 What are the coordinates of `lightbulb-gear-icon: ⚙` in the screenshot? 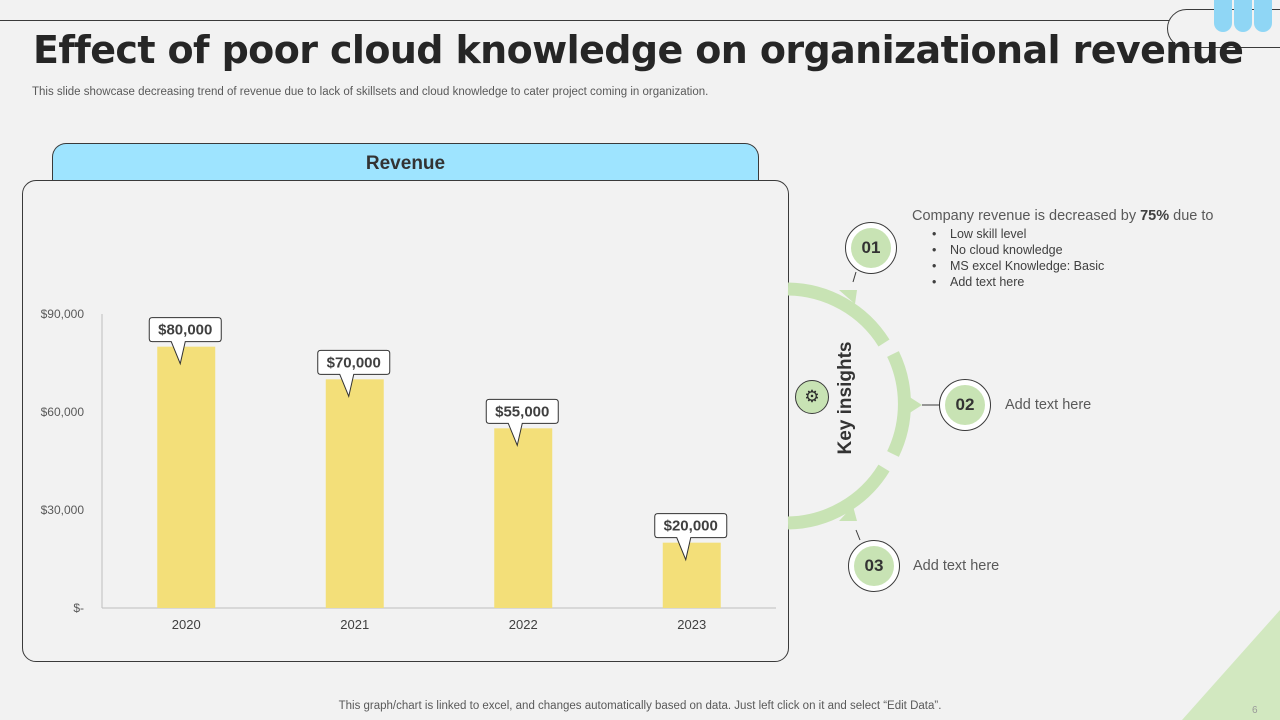 It's located at (812, 397).